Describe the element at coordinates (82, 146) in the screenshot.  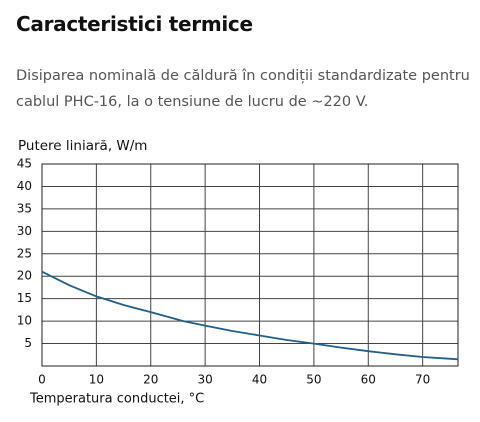
I see `y-axis-title: Putere liniară, W/m` at that location.